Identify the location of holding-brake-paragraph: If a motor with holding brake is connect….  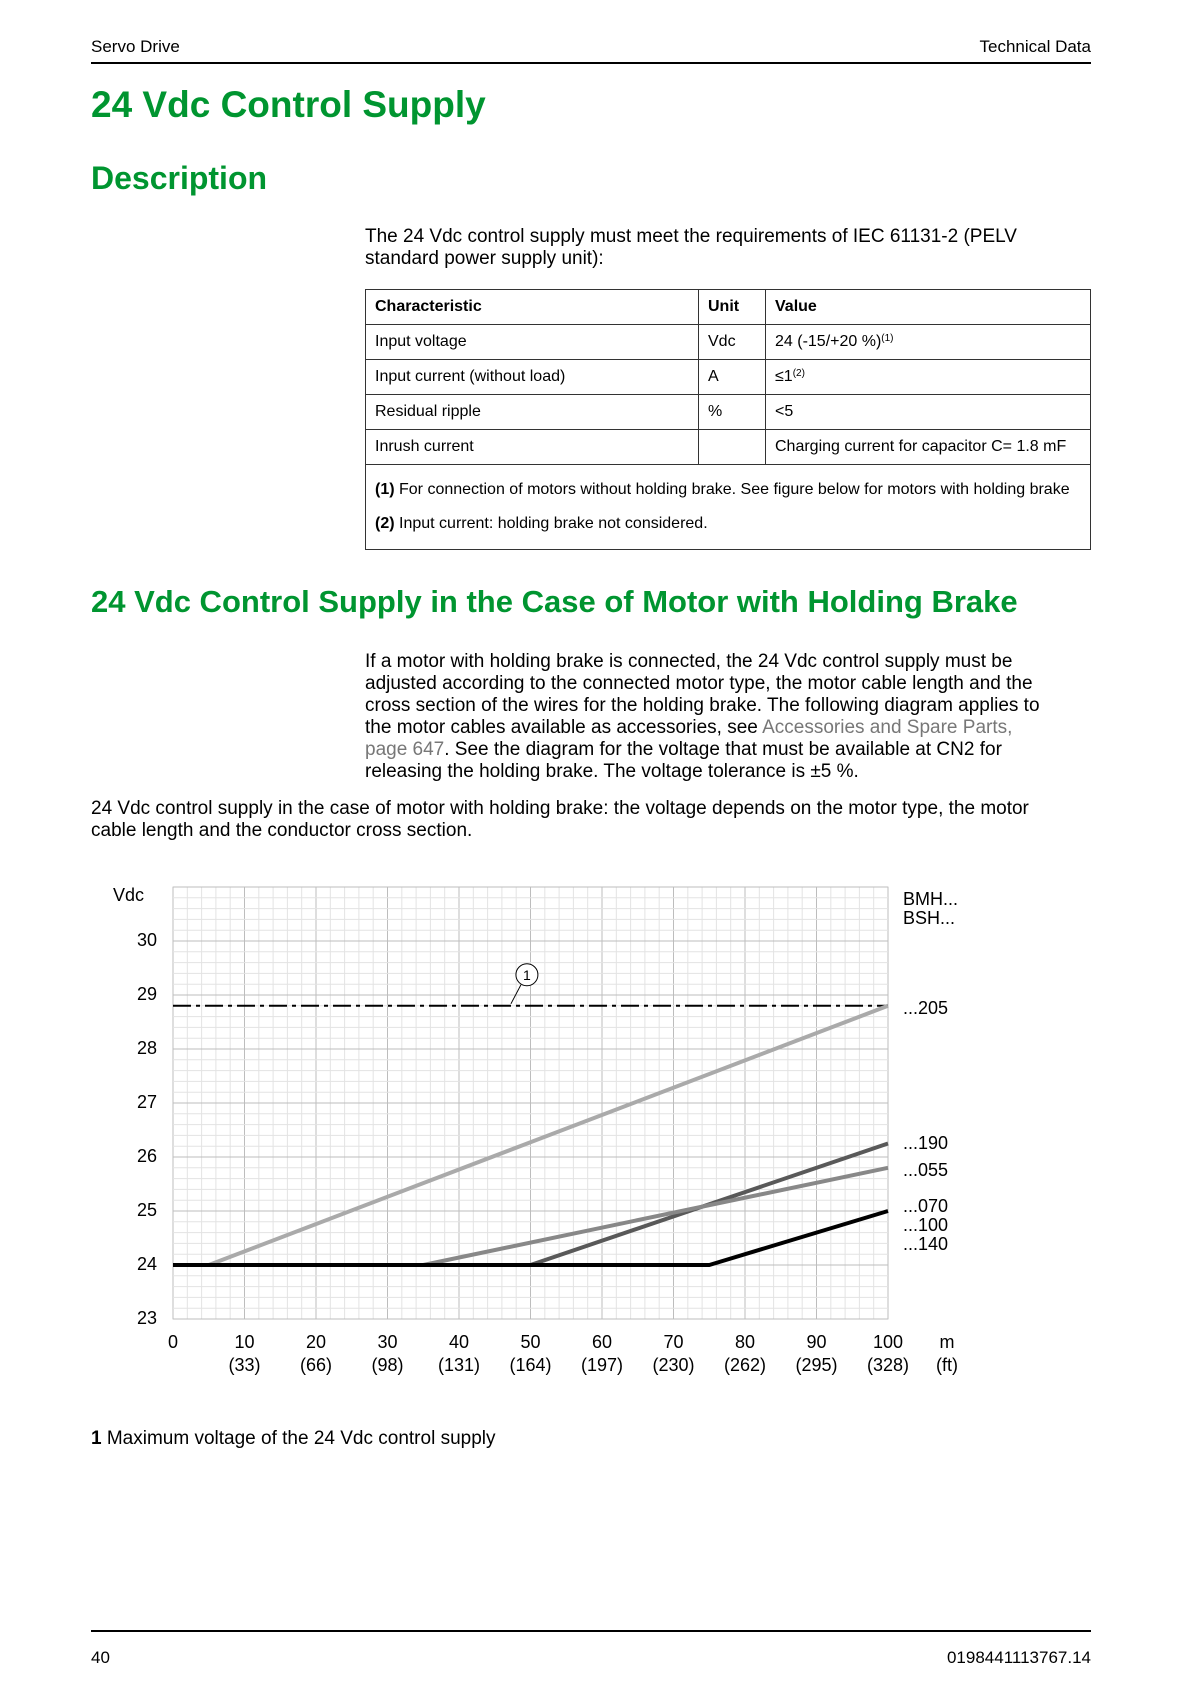
(702, 717).